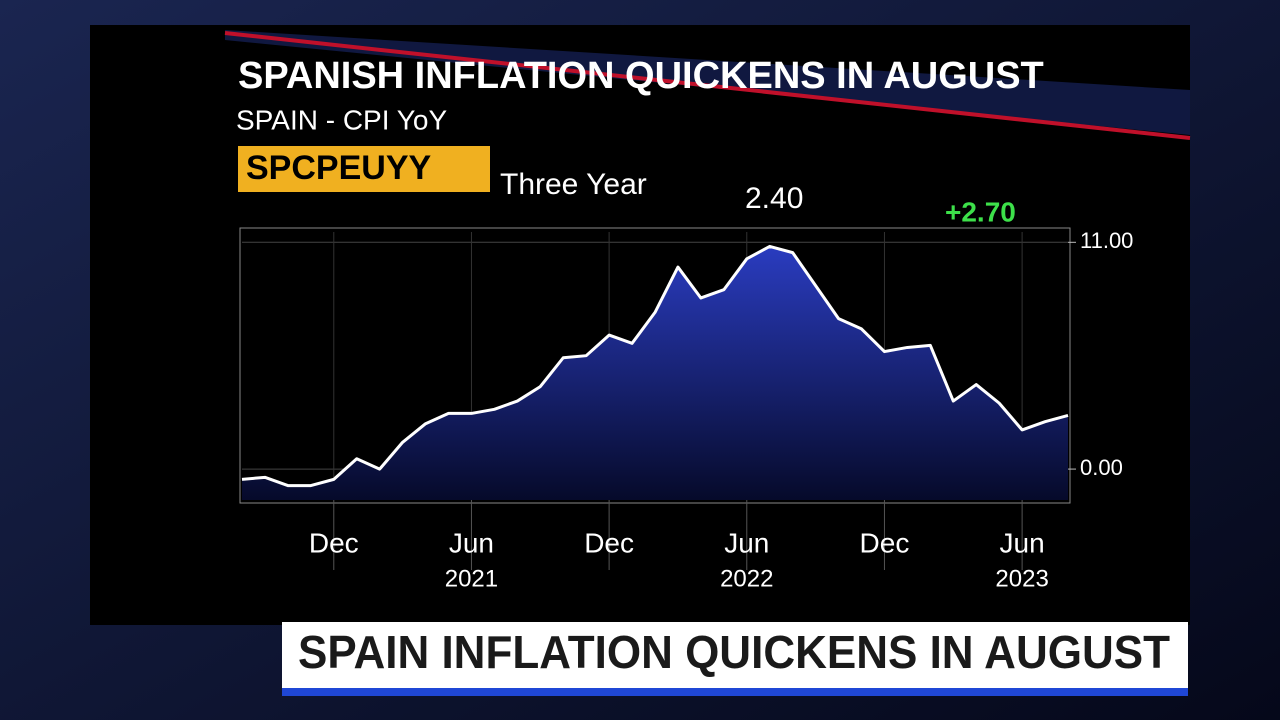 Image resolution: width=1280 pixels, height=720 pixels. I want to click on banner-box, so click(735, 656).